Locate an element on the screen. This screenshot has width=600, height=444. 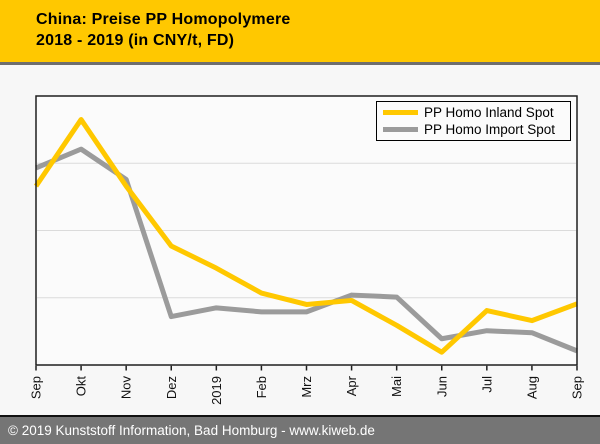
x-tick-label: Jul is located at coordinates (486, 384).